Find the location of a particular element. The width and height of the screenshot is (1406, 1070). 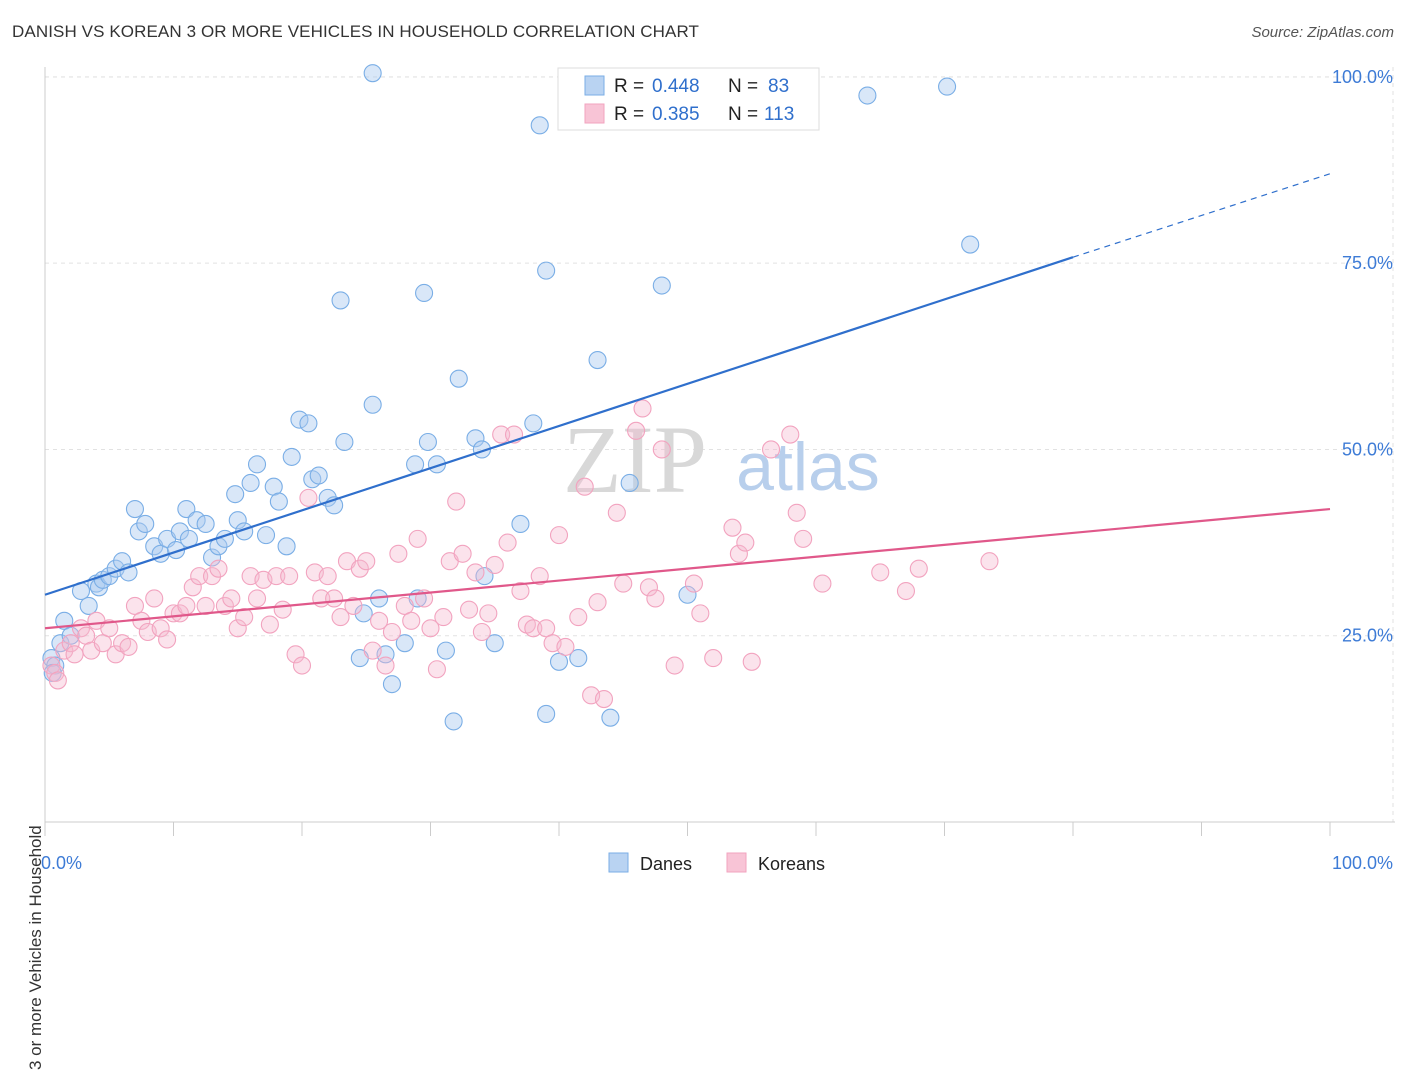

y-tick-label-25: 25.0% is located at coordinates (1367, 636).